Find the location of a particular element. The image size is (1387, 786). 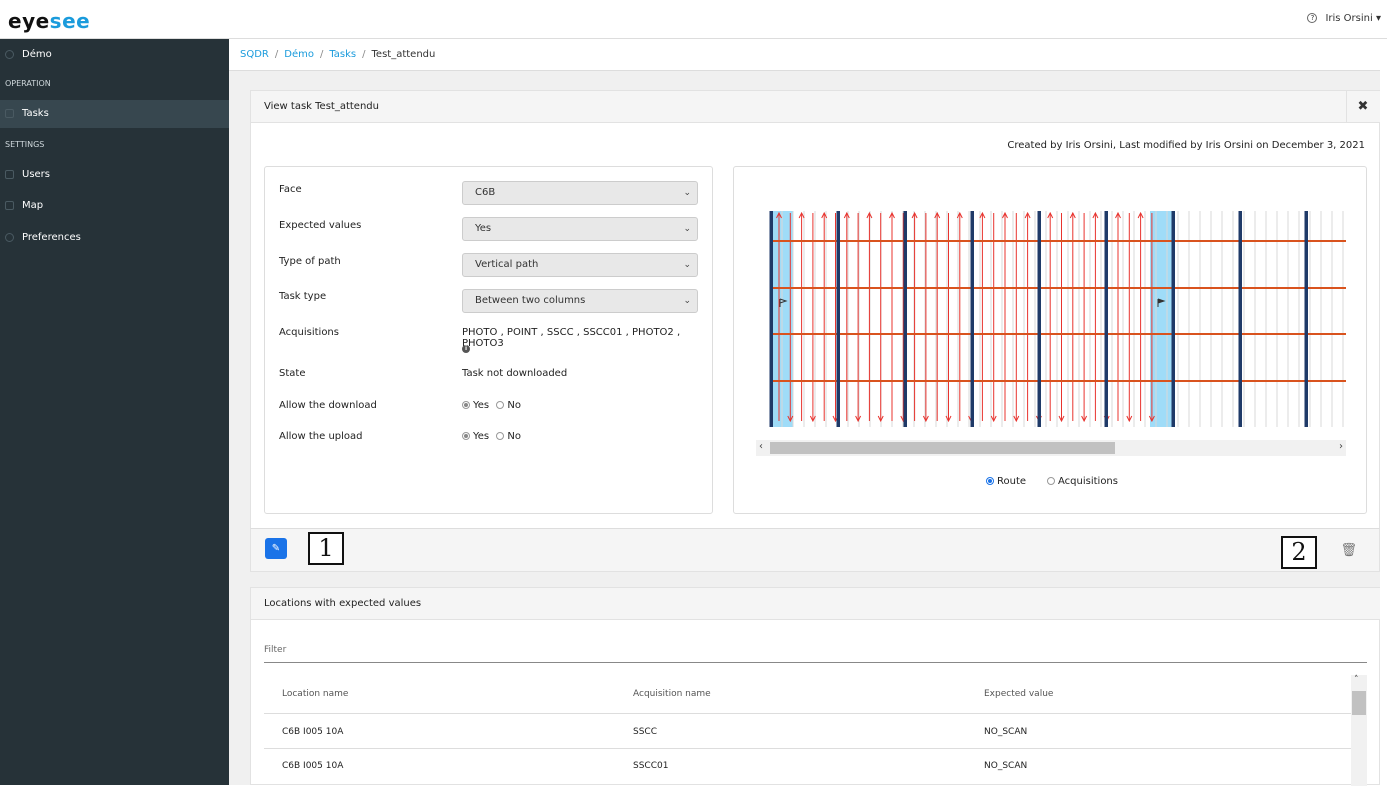

top-bar: eyesee ? Iris Orsini ▾ is located at coordinates (693, 19).